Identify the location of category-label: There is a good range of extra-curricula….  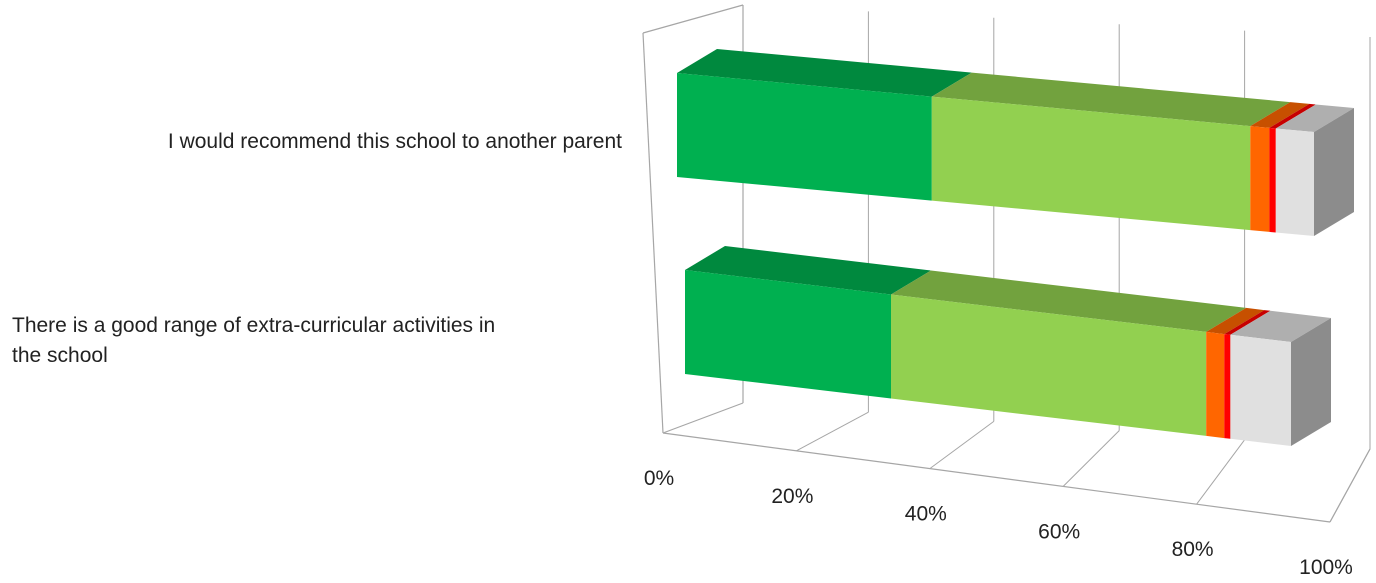
(253, 340).